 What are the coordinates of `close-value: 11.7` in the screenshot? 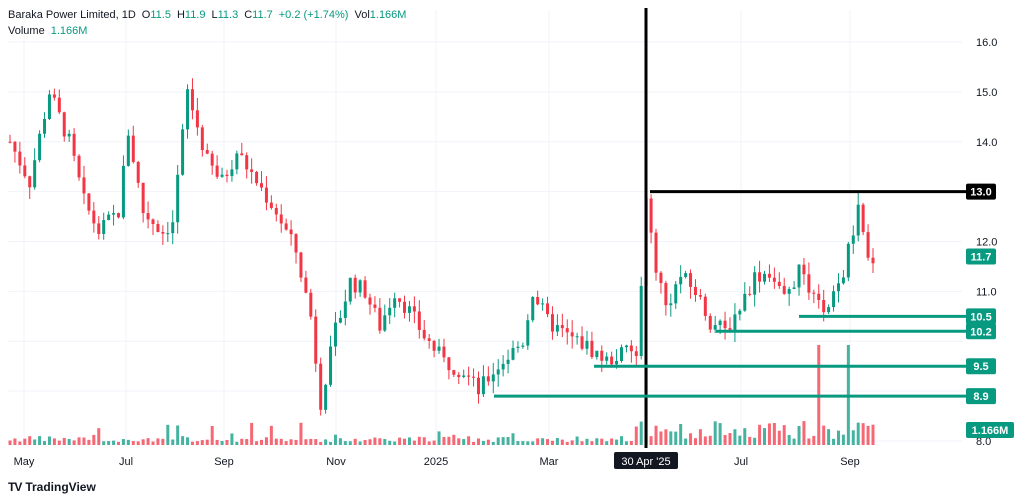 It's located at (262, 15).